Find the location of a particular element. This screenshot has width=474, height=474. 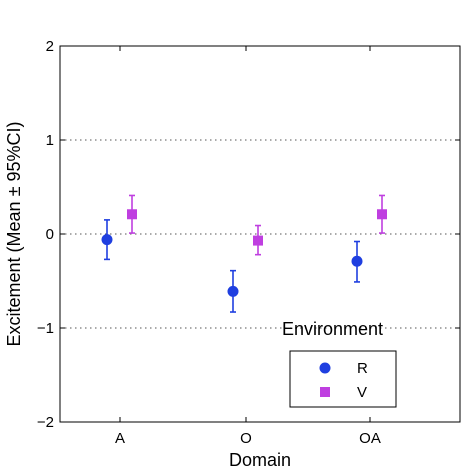

y-tick-label: −2 is located at coordinates (45, 422).